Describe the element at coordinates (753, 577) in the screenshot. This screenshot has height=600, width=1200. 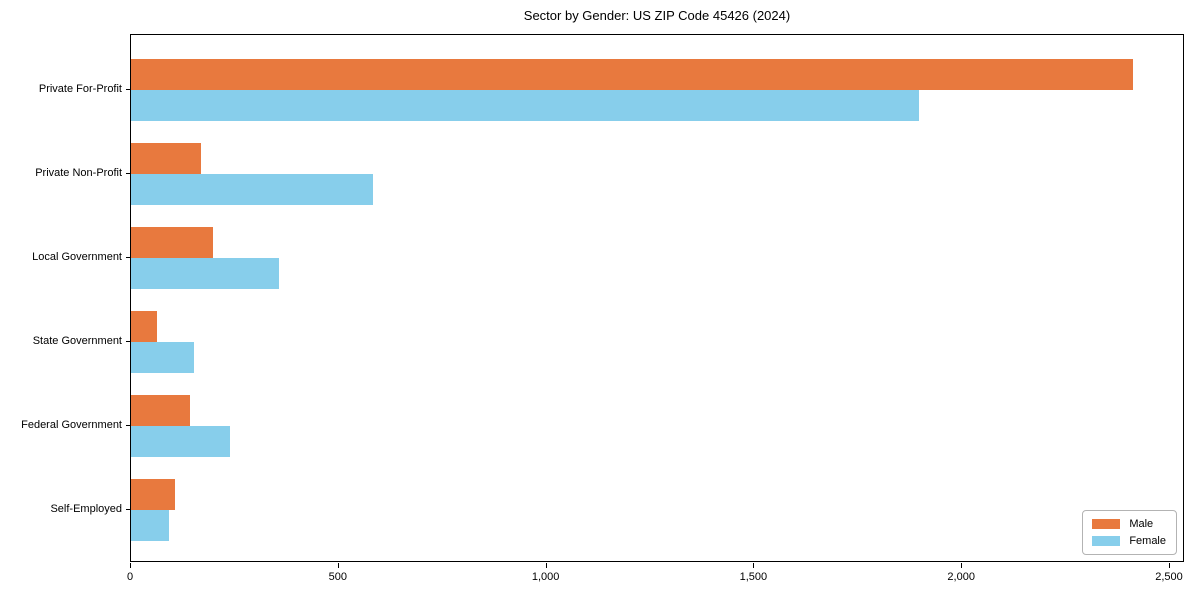
I see `x-tick-label: 1,500` at that location.